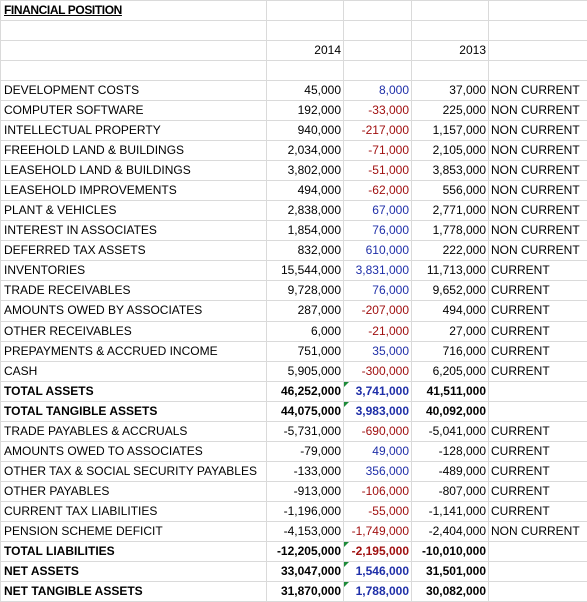  What do you see at coordinates (133, 491) in the screenshot?
I see `row-label-cell: OTHER PAYABLES` at bounding box center [133, 491].